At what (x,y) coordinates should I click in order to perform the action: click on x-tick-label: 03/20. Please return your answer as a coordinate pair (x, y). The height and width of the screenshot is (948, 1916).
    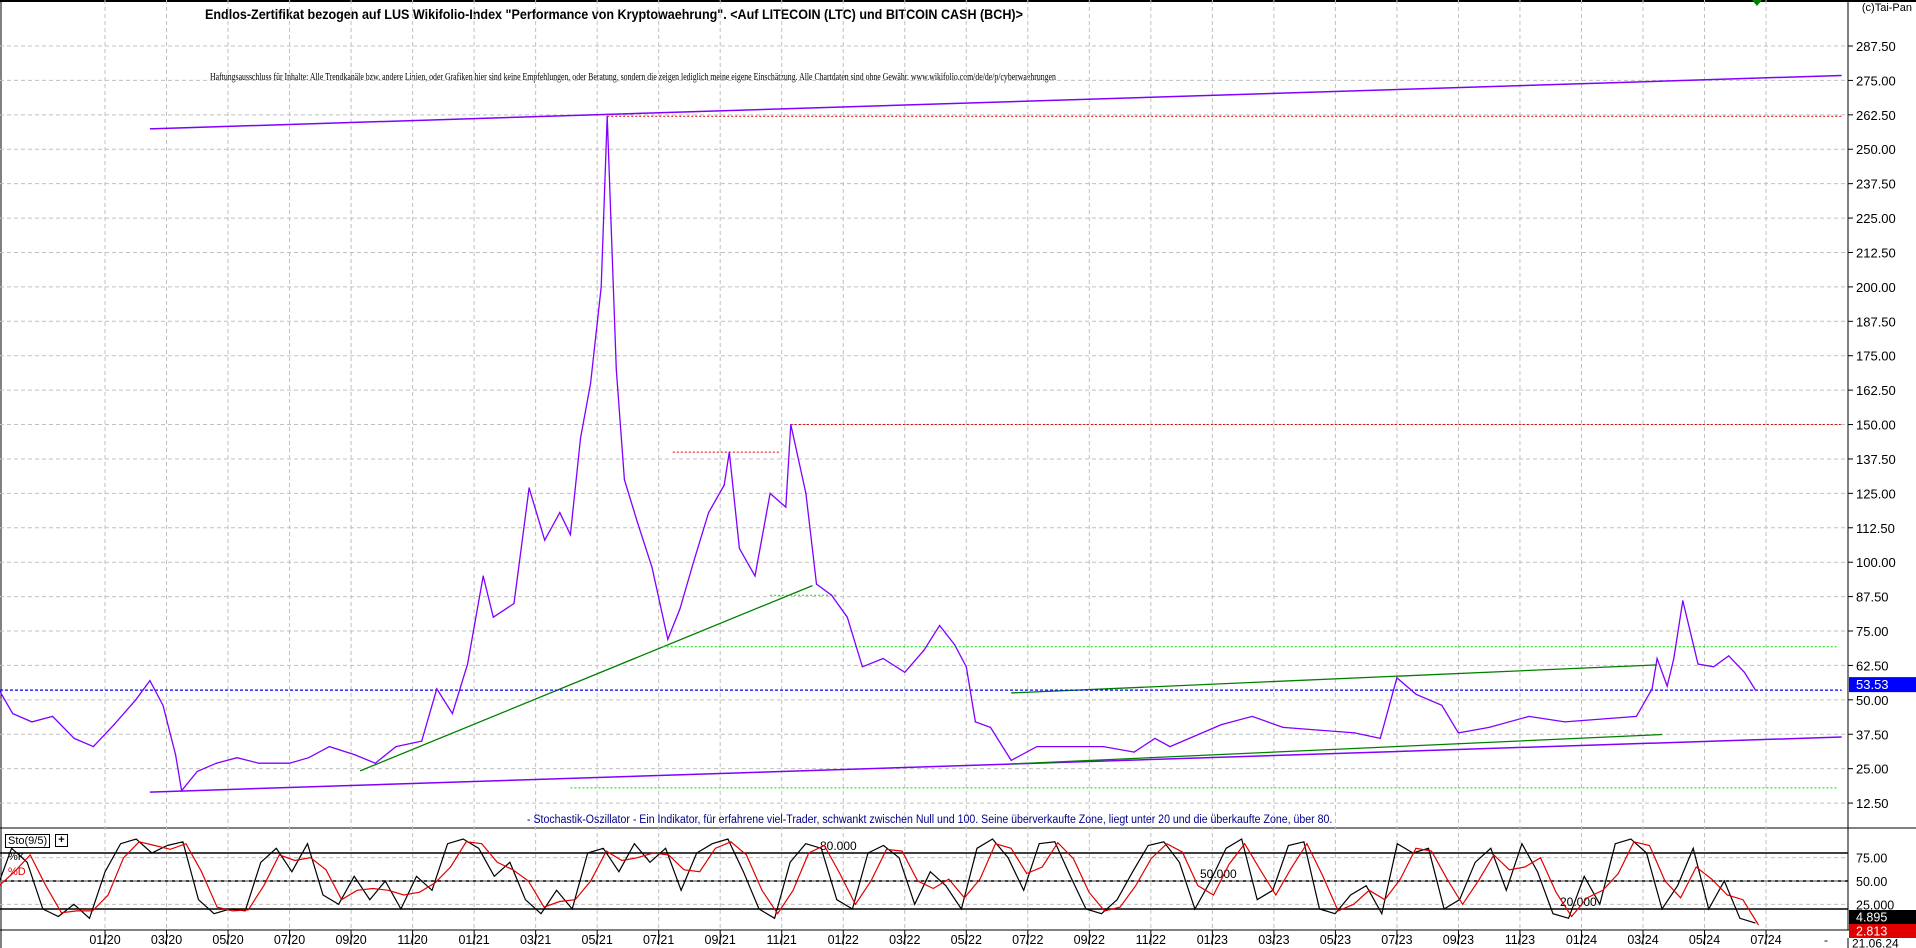
    Looking at the image, I should click on (166, 940).